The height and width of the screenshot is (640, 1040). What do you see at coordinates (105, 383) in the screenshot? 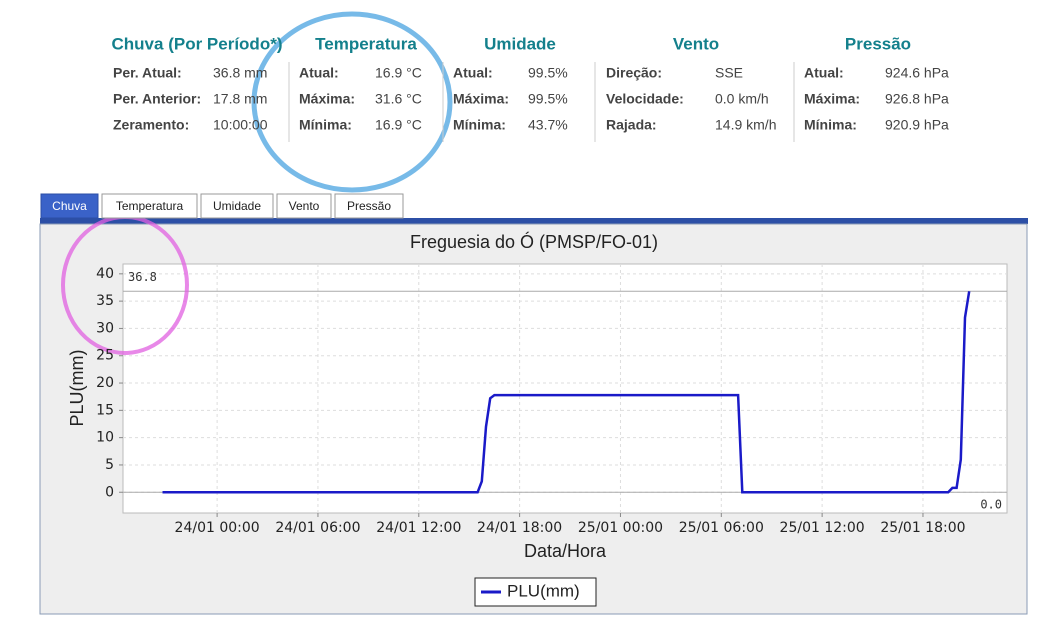
I see `y-tick-label: 20` at bounding box center [105, 383].